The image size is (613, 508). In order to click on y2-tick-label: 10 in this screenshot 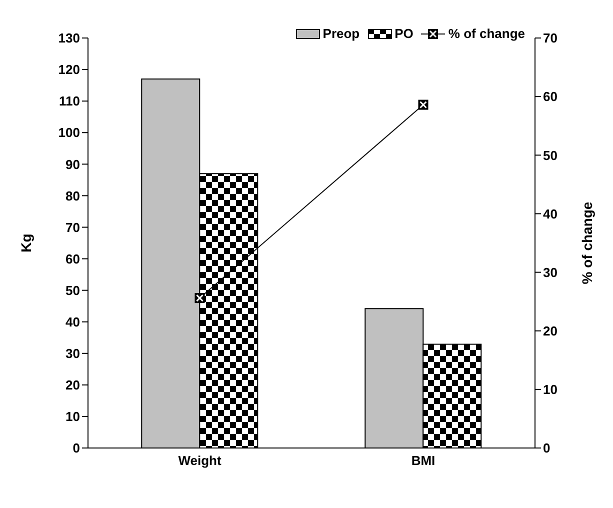, I will do `click(550, 390)`.